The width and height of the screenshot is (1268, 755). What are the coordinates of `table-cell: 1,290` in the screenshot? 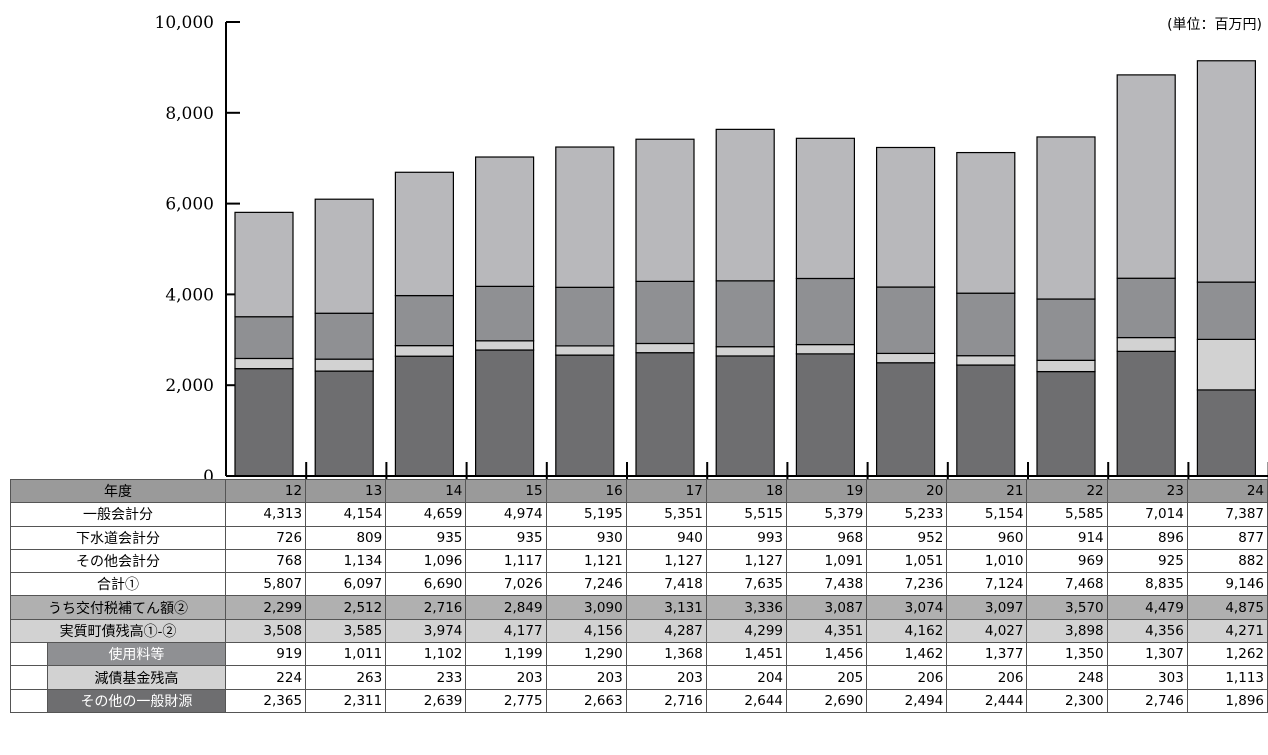 It's located at (586, 654).